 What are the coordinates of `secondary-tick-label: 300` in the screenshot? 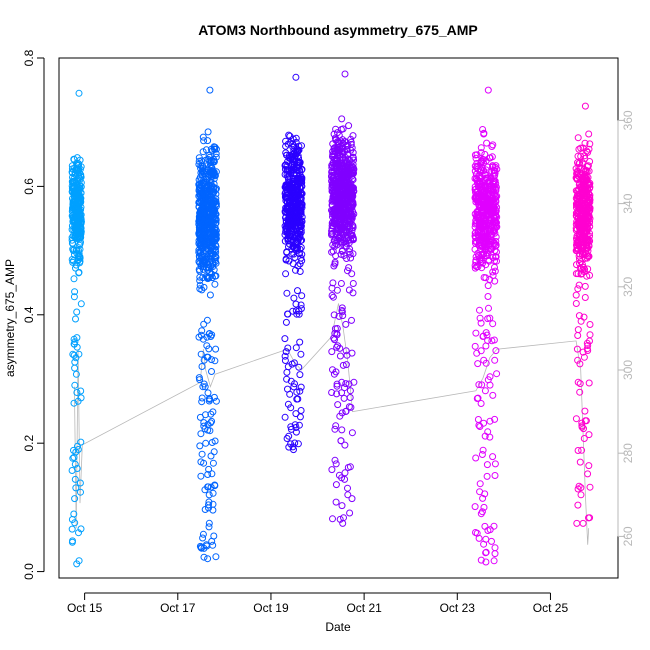 It's located at (628, 370).